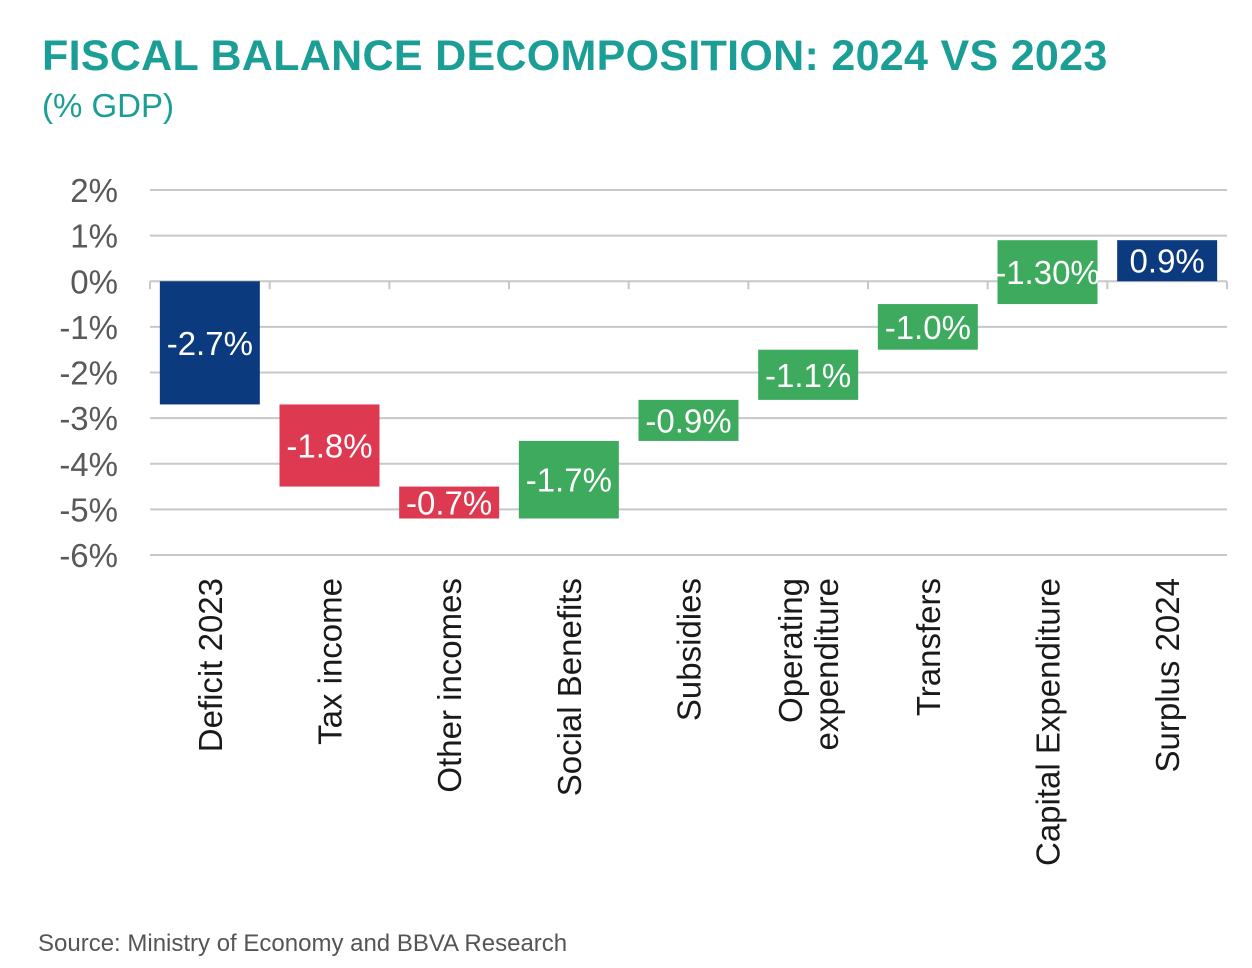  I want to click on x-category-label-line: Transfers, so click(928, 647).